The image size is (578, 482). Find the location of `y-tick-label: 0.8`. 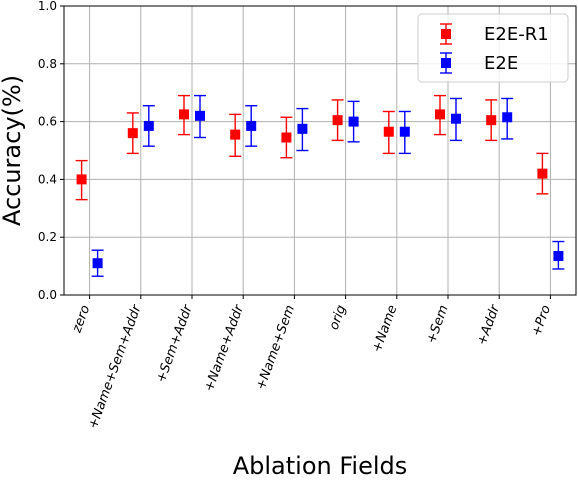

y-tick-label: 0.8 is located at coordinates (47, 64).